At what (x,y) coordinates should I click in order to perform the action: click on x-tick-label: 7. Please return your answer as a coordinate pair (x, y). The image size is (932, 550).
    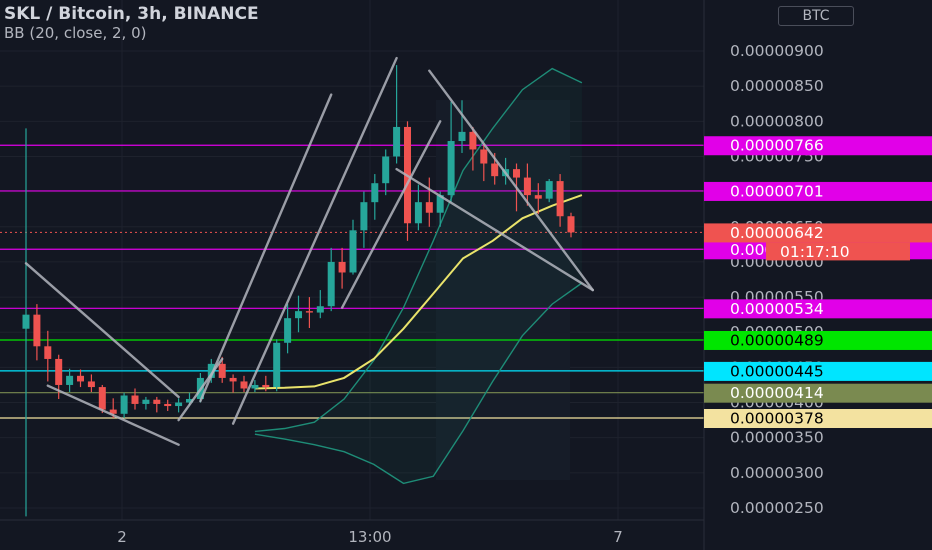
    Looking at the image, I should click on (618, 537).